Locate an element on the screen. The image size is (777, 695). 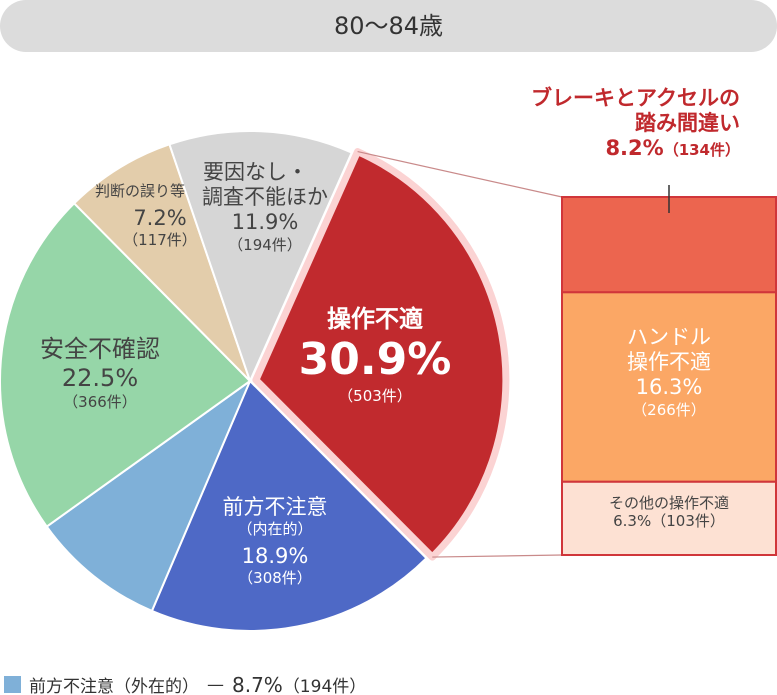
bar-pct: 6.3% is located at coordinates (632, 521).